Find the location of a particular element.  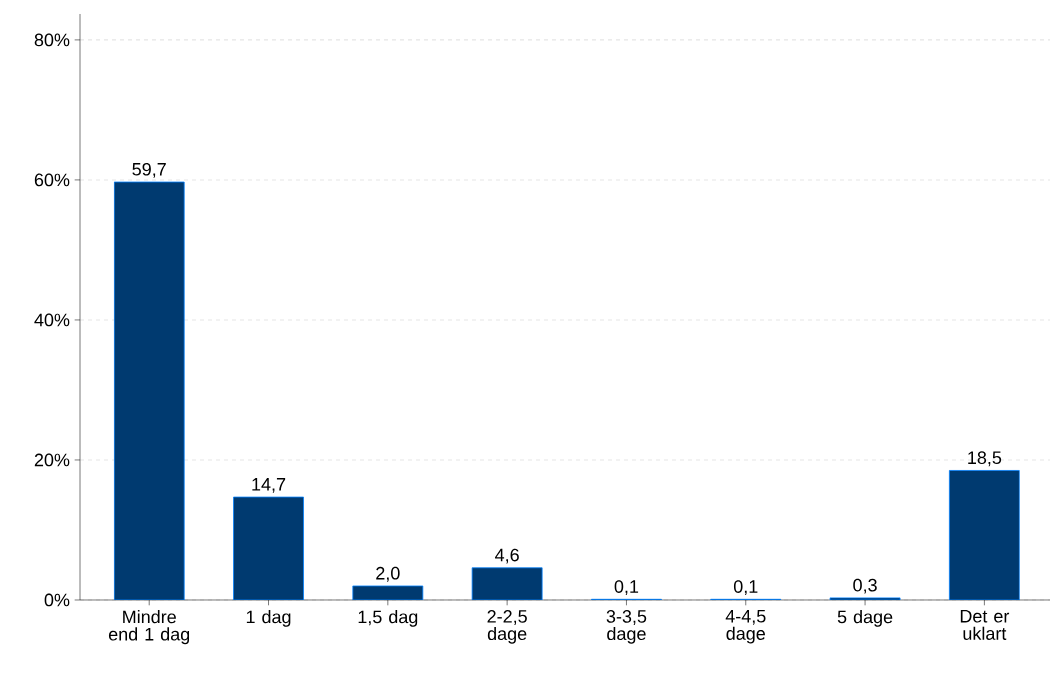

x-tick-label: 1 dag is located at coordinates (268, 618).